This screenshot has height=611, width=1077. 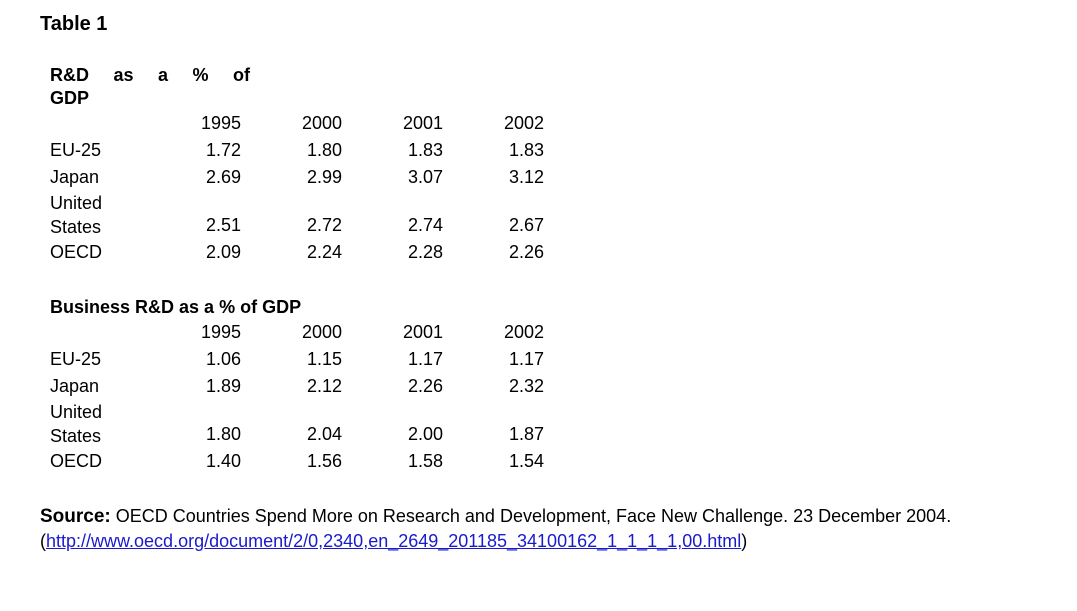 I want to click on table-row: Japan 2.69 2.99 3.07 3.12, so click(x=297, y=177).